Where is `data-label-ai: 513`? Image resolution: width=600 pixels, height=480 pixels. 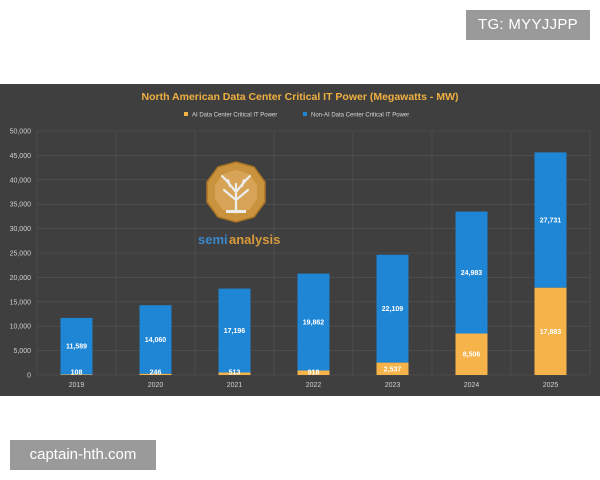 data-label-ai: 513 is located at coordinates (235, 373).